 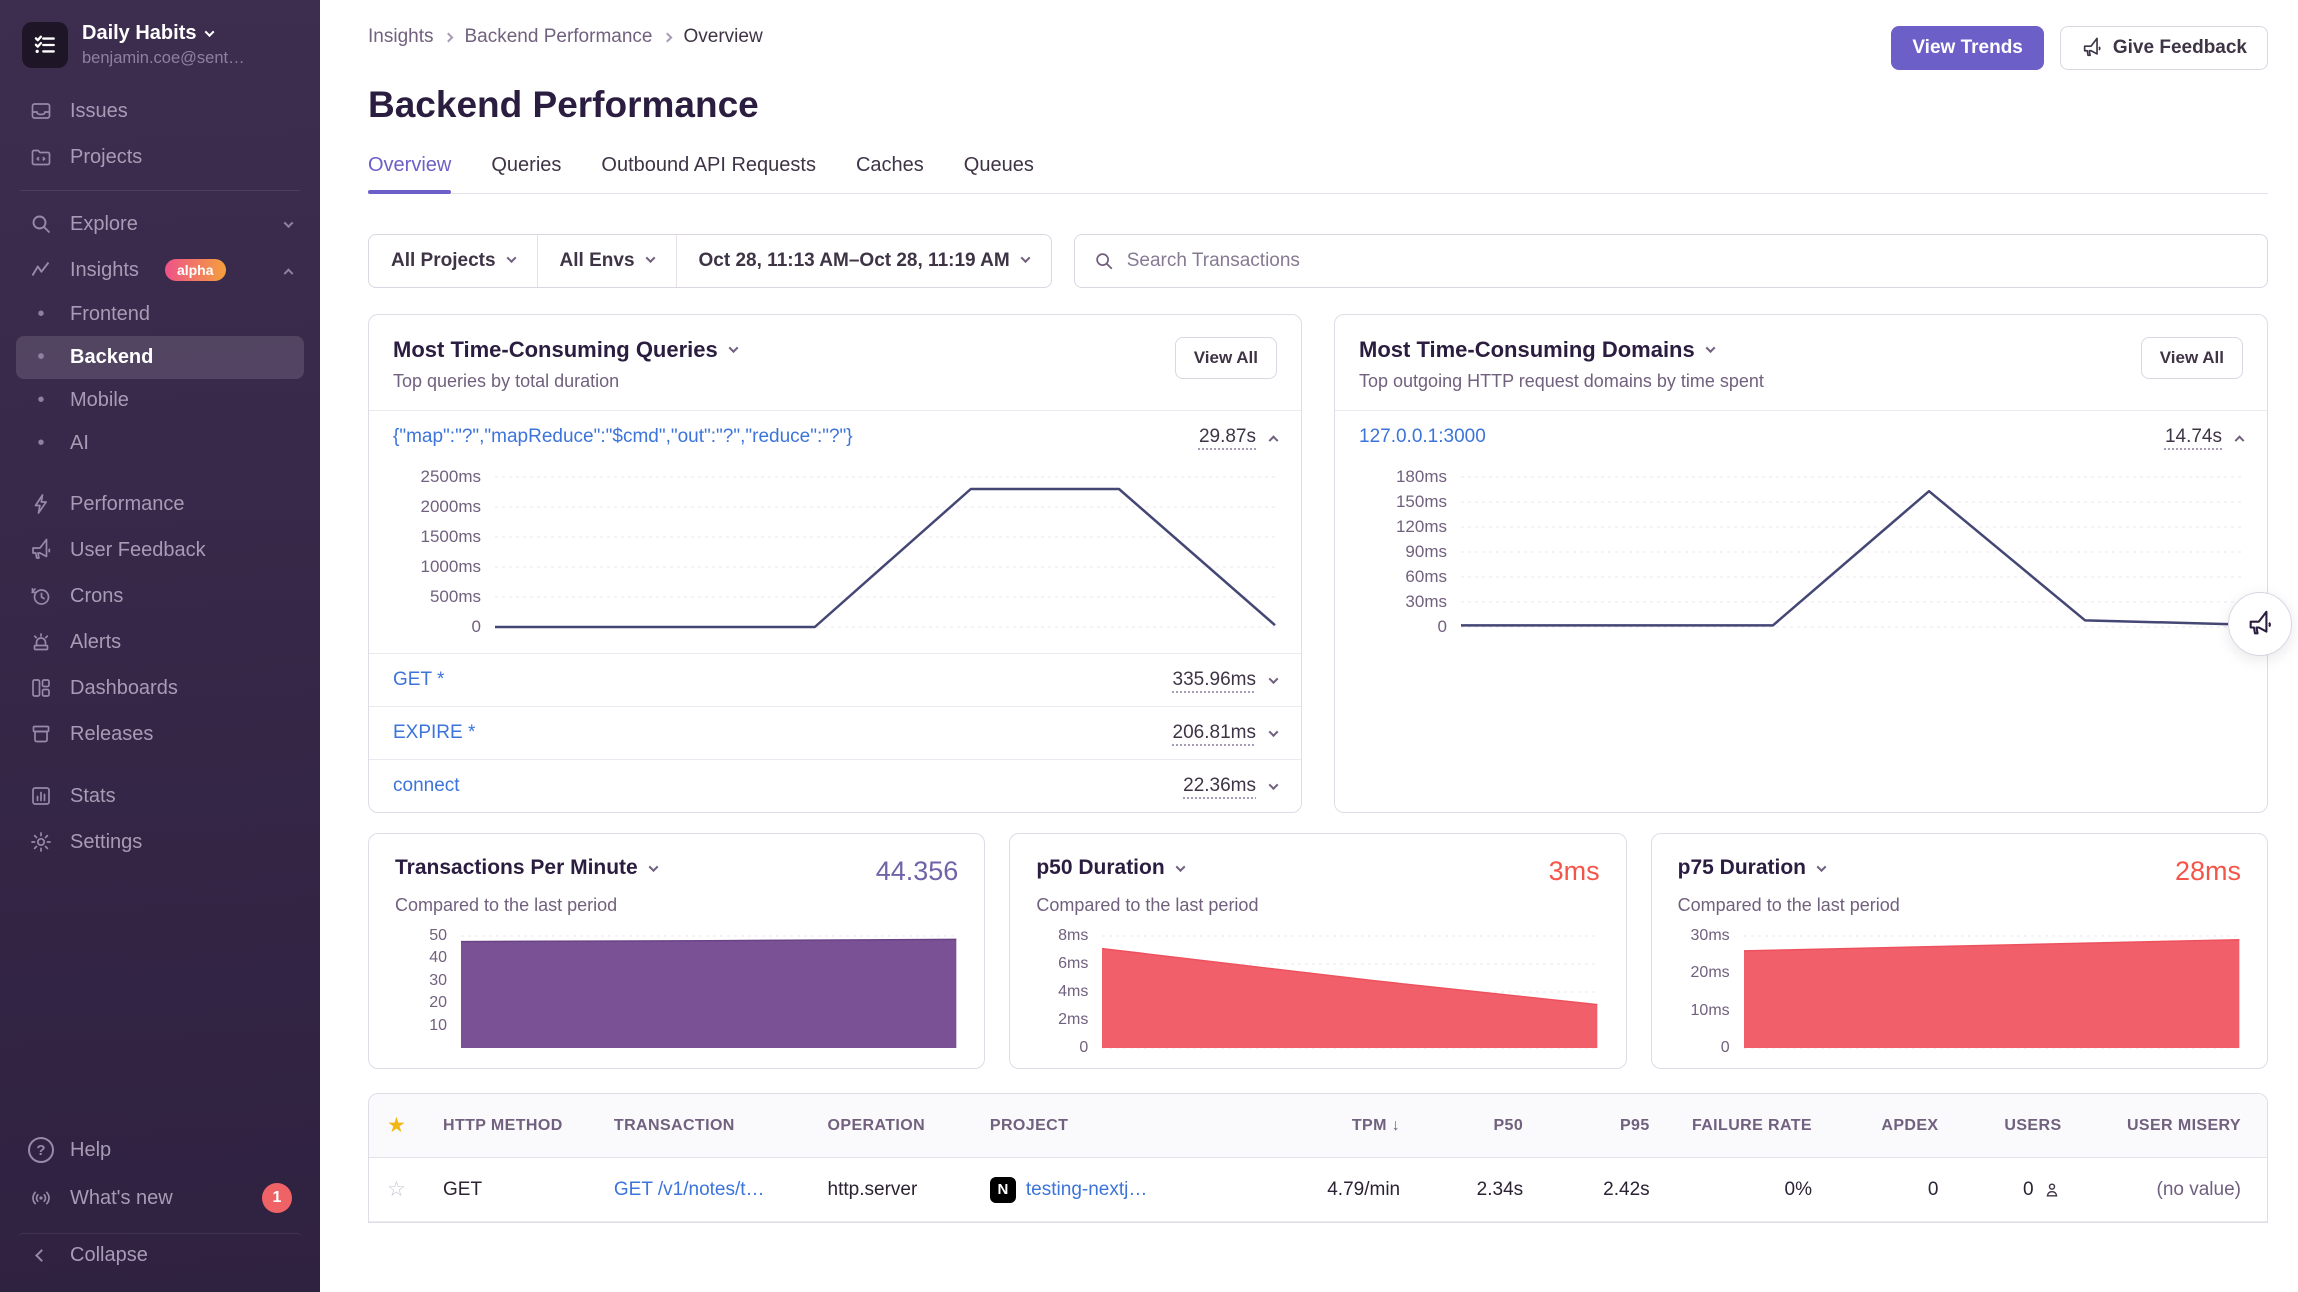 What do you see at coordinates (160, 270) in the screenshot?
I see `sidebar-item-insights: Insights alpha` at bounding box center [160, 270].